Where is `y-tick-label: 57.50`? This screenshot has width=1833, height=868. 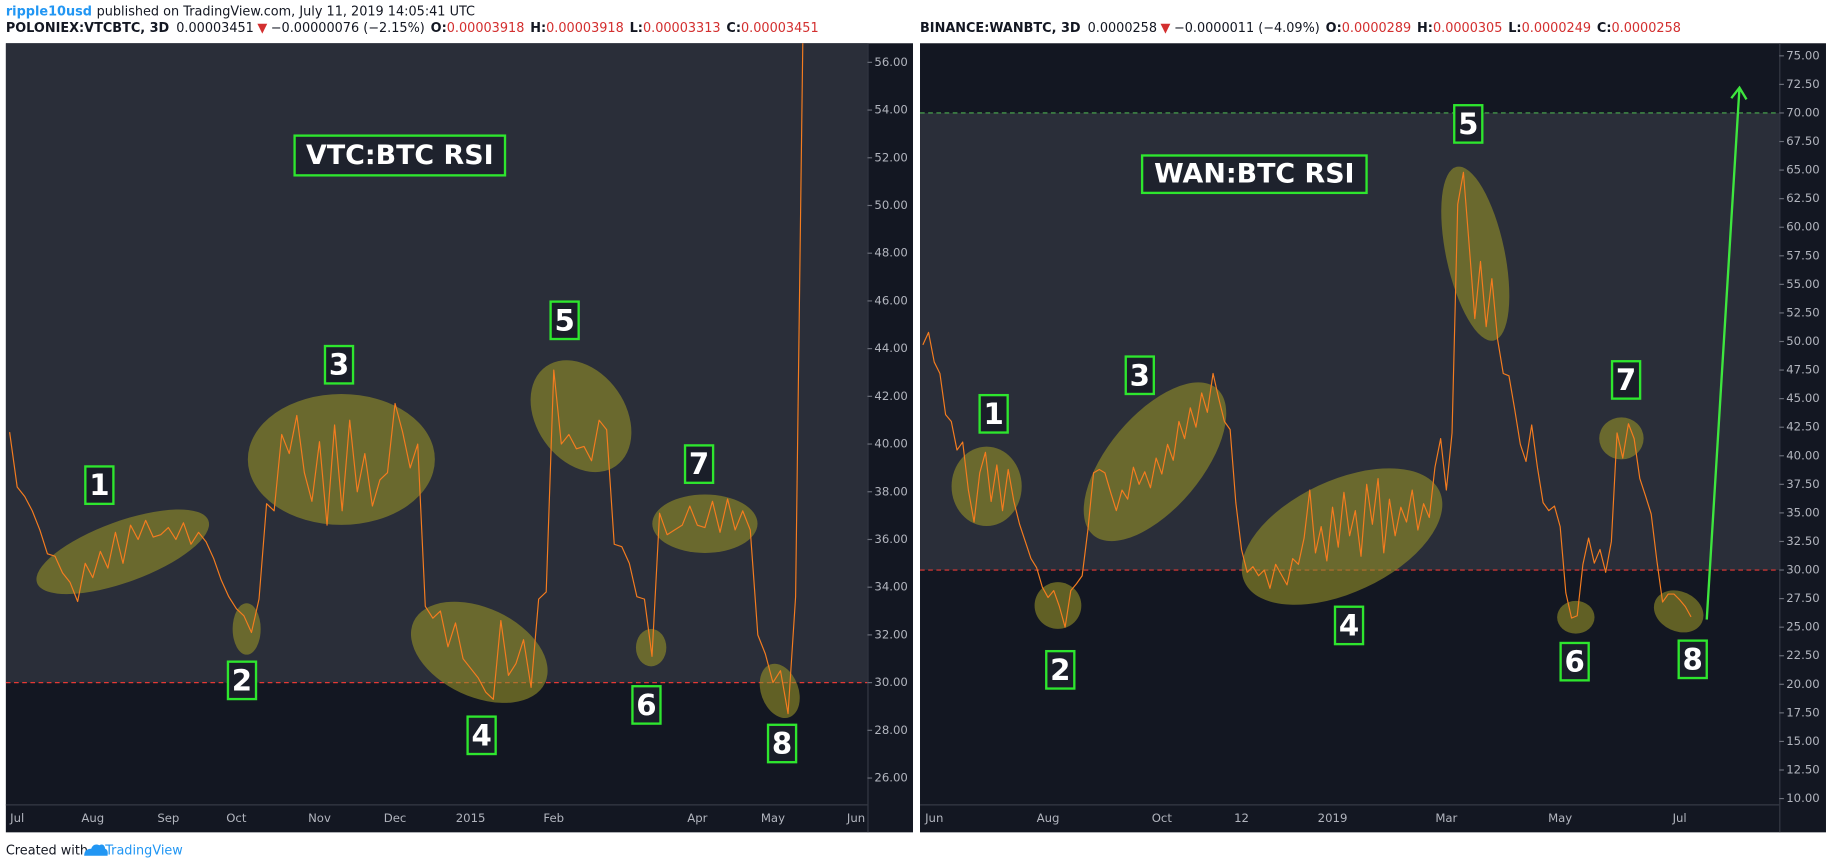 y-tick-label: 57.50 is located at coordinates (1802, 255).